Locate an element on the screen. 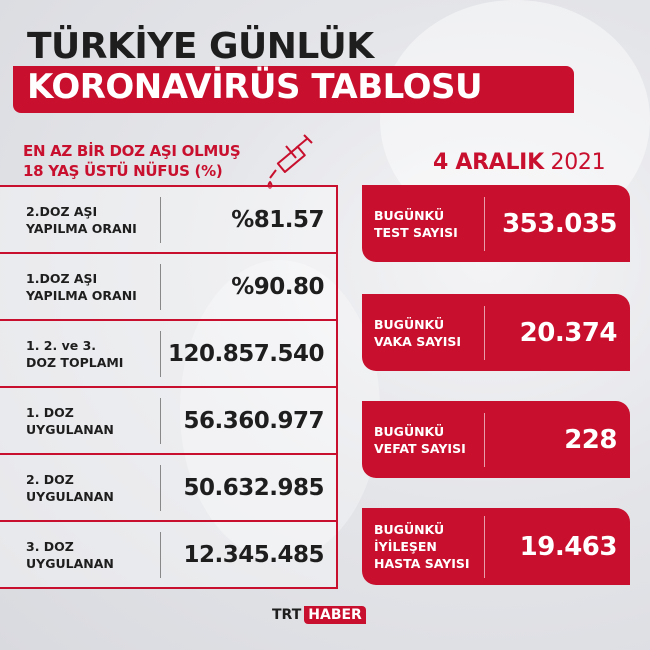  row-label-line: 1. DOZ is located at coordinates (50, 412).